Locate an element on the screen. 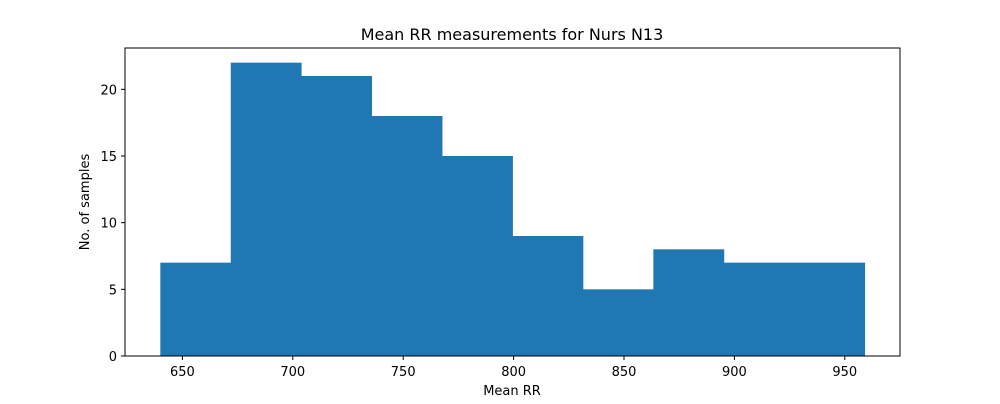 The width and height of the screenshot is (1000, 404). chart-title: Mean RR measurements for Nurs N13 is located at coordinates (512, 34).